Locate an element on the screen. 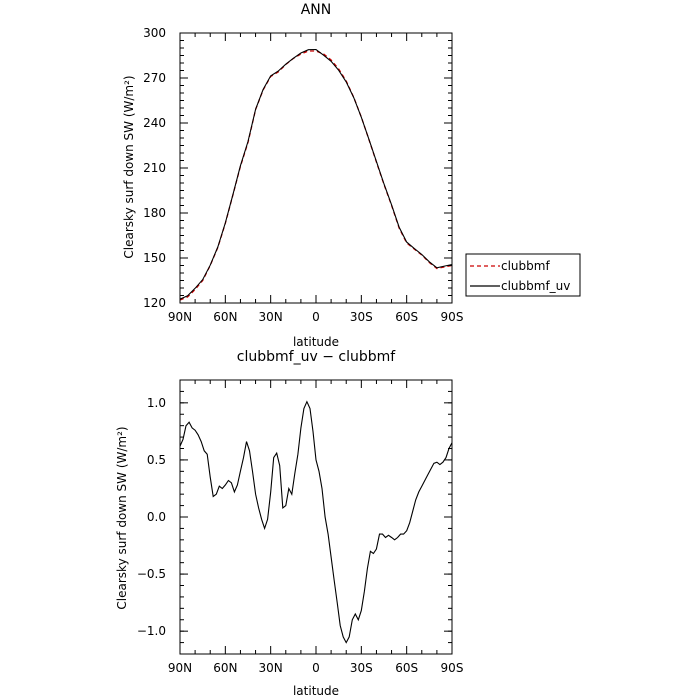 The image size is (700, 700). top-x-tick-label: 60S is located at coordinates (406, 317).